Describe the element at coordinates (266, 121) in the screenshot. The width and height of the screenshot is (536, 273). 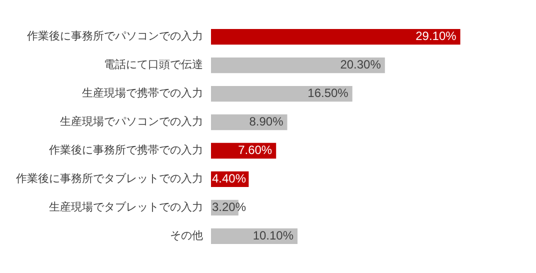
I see `data-label: 8.90%` at that location.